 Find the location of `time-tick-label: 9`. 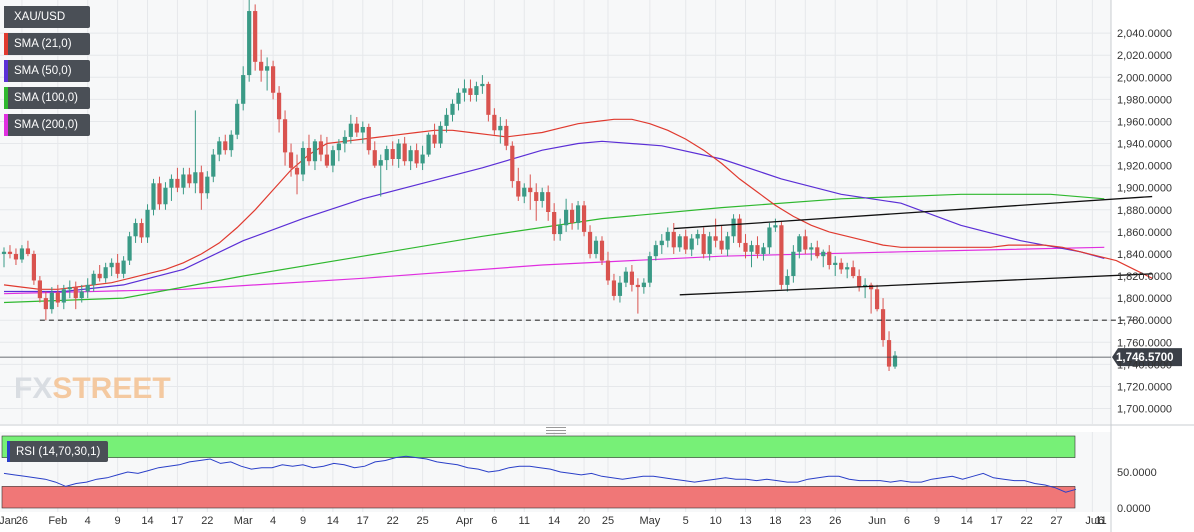

time-tick-label: 9 is located at coordinates (937, 521).